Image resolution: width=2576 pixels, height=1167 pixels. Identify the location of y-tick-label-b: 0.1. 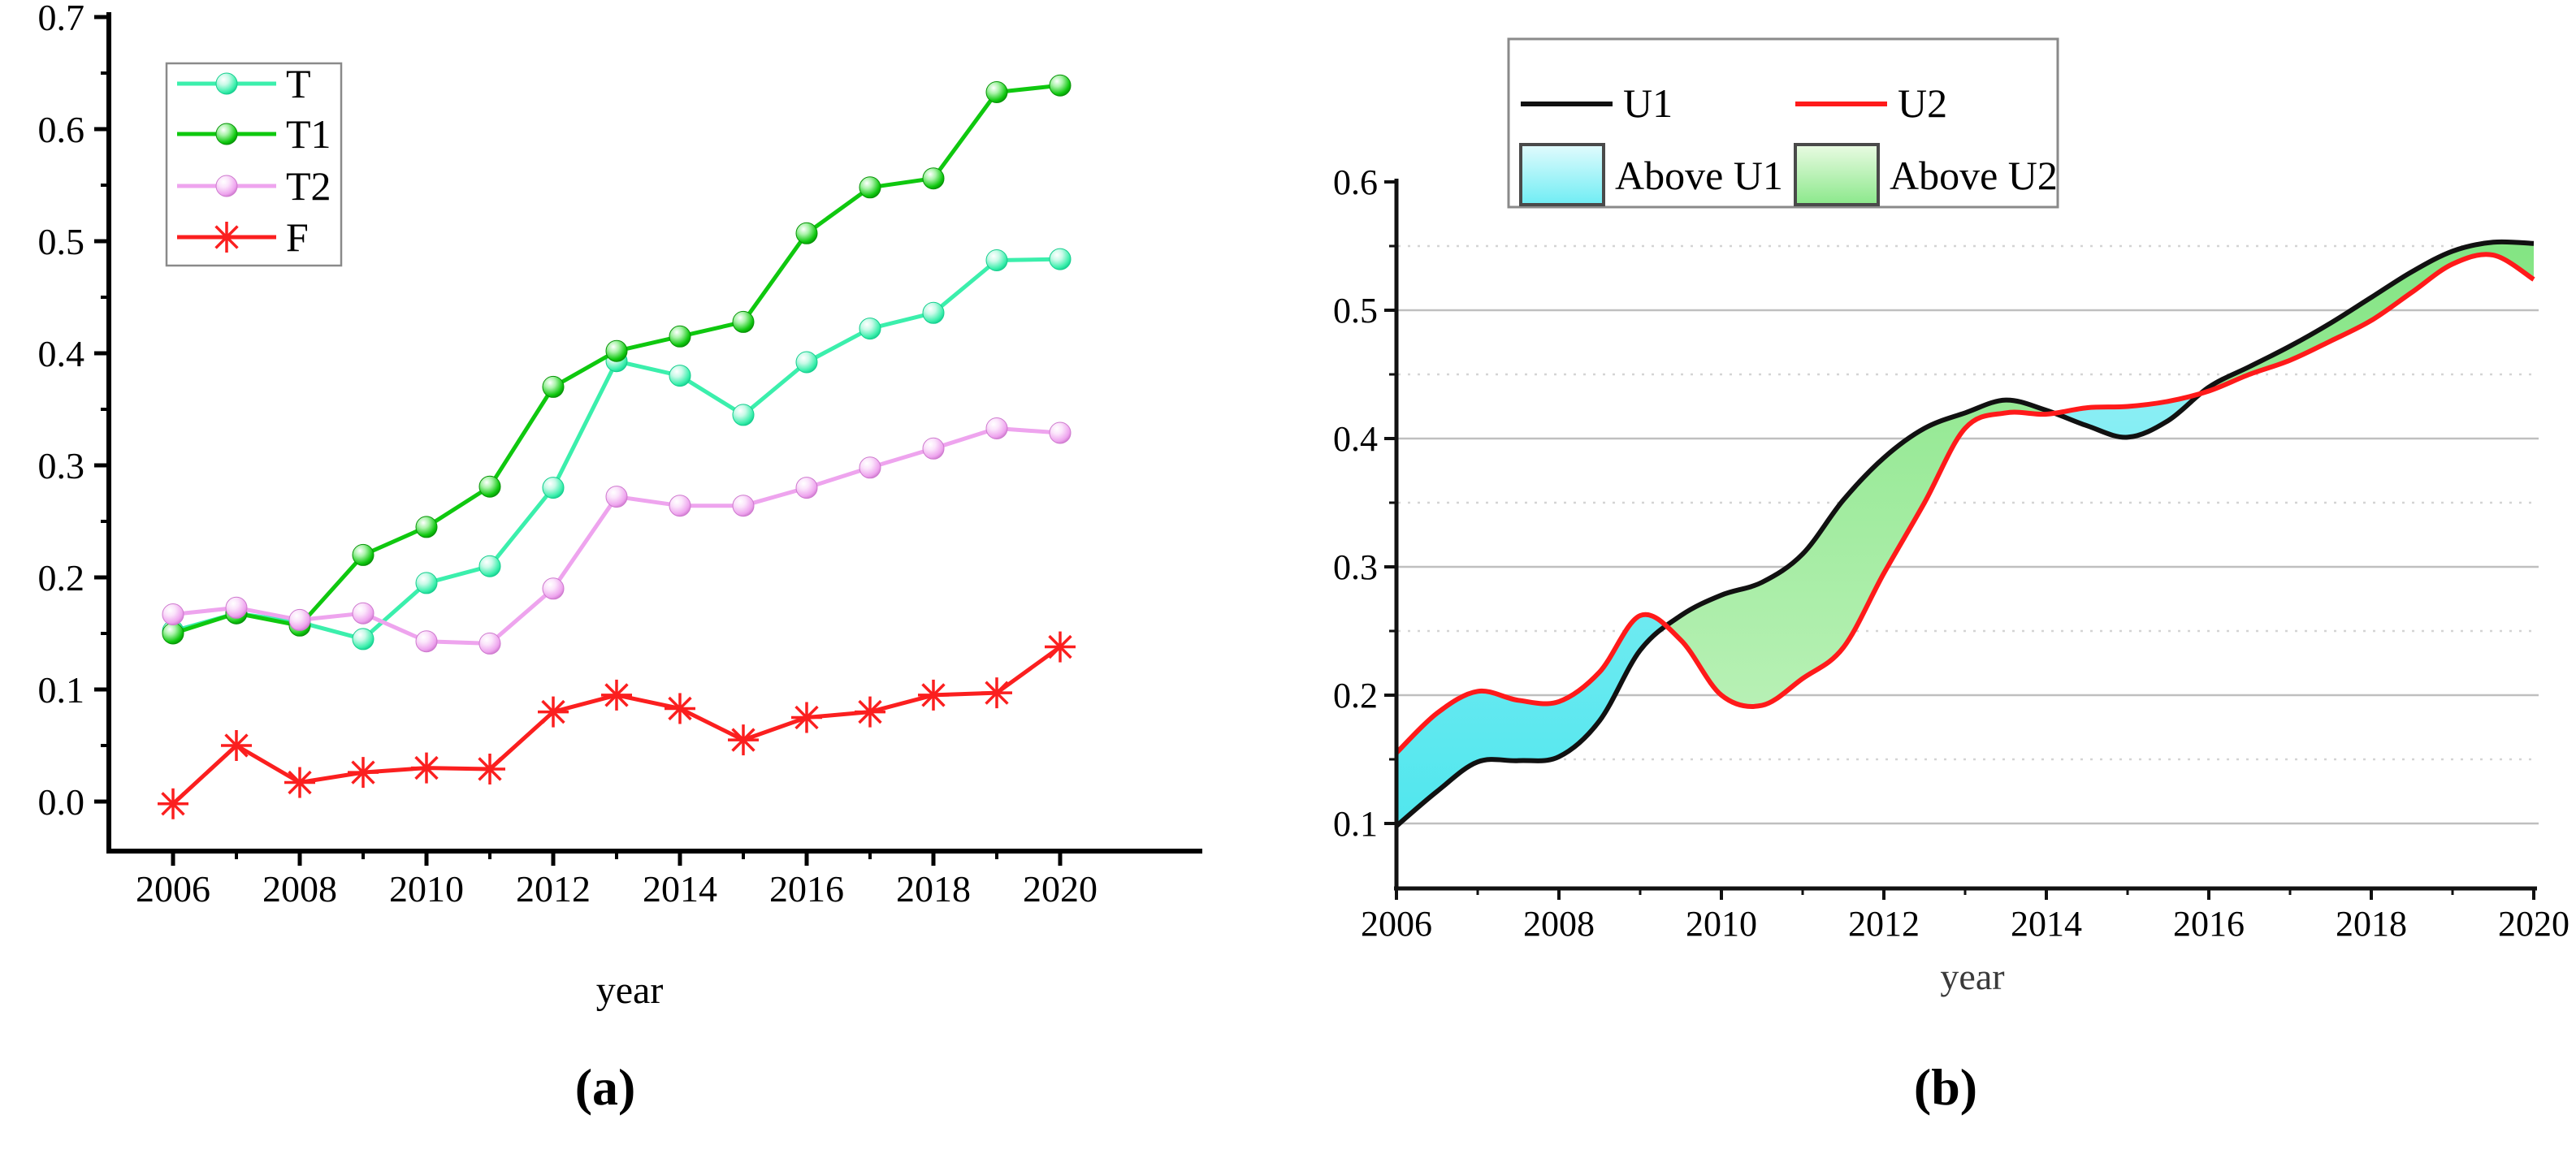
(1355, 824).